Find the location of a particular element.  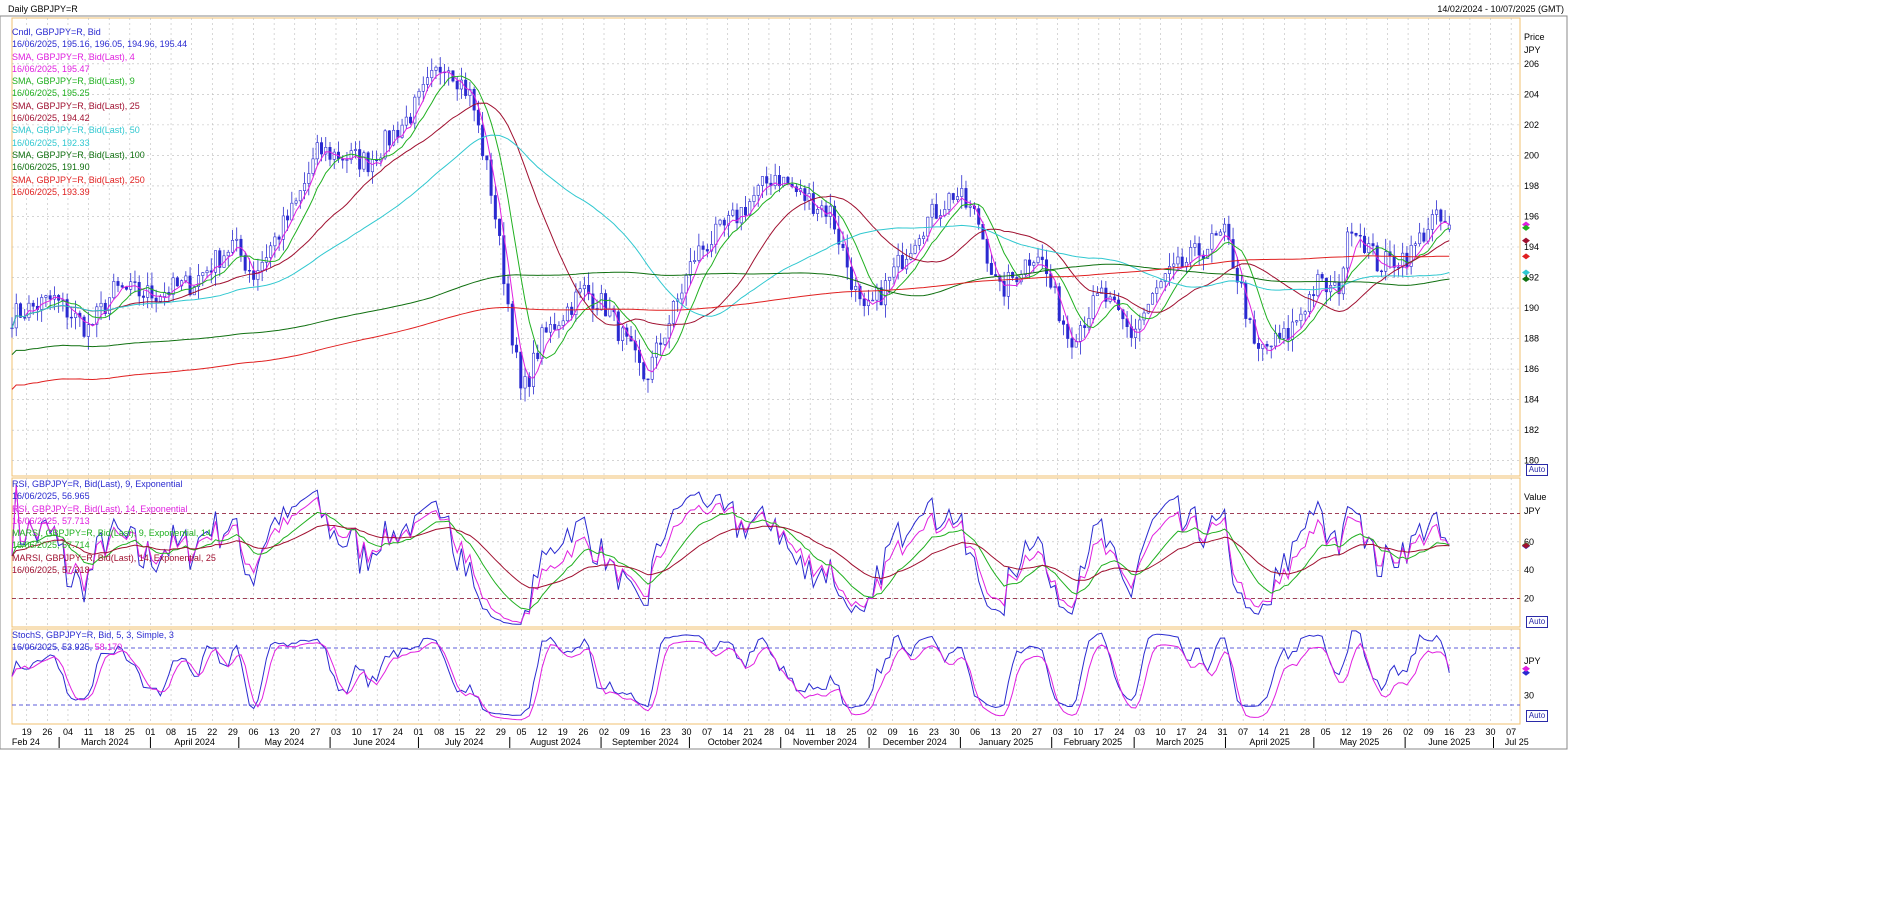

x-day-tick-label: 26 is located at coordinates (47, 732).